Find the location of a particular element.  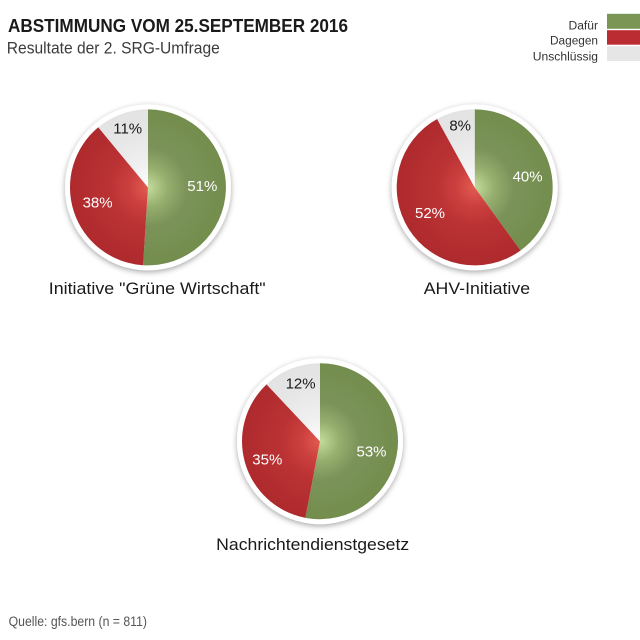

svg-text: Initiative "Grüne Wirtschaft" is located at coordinates (157, 288).